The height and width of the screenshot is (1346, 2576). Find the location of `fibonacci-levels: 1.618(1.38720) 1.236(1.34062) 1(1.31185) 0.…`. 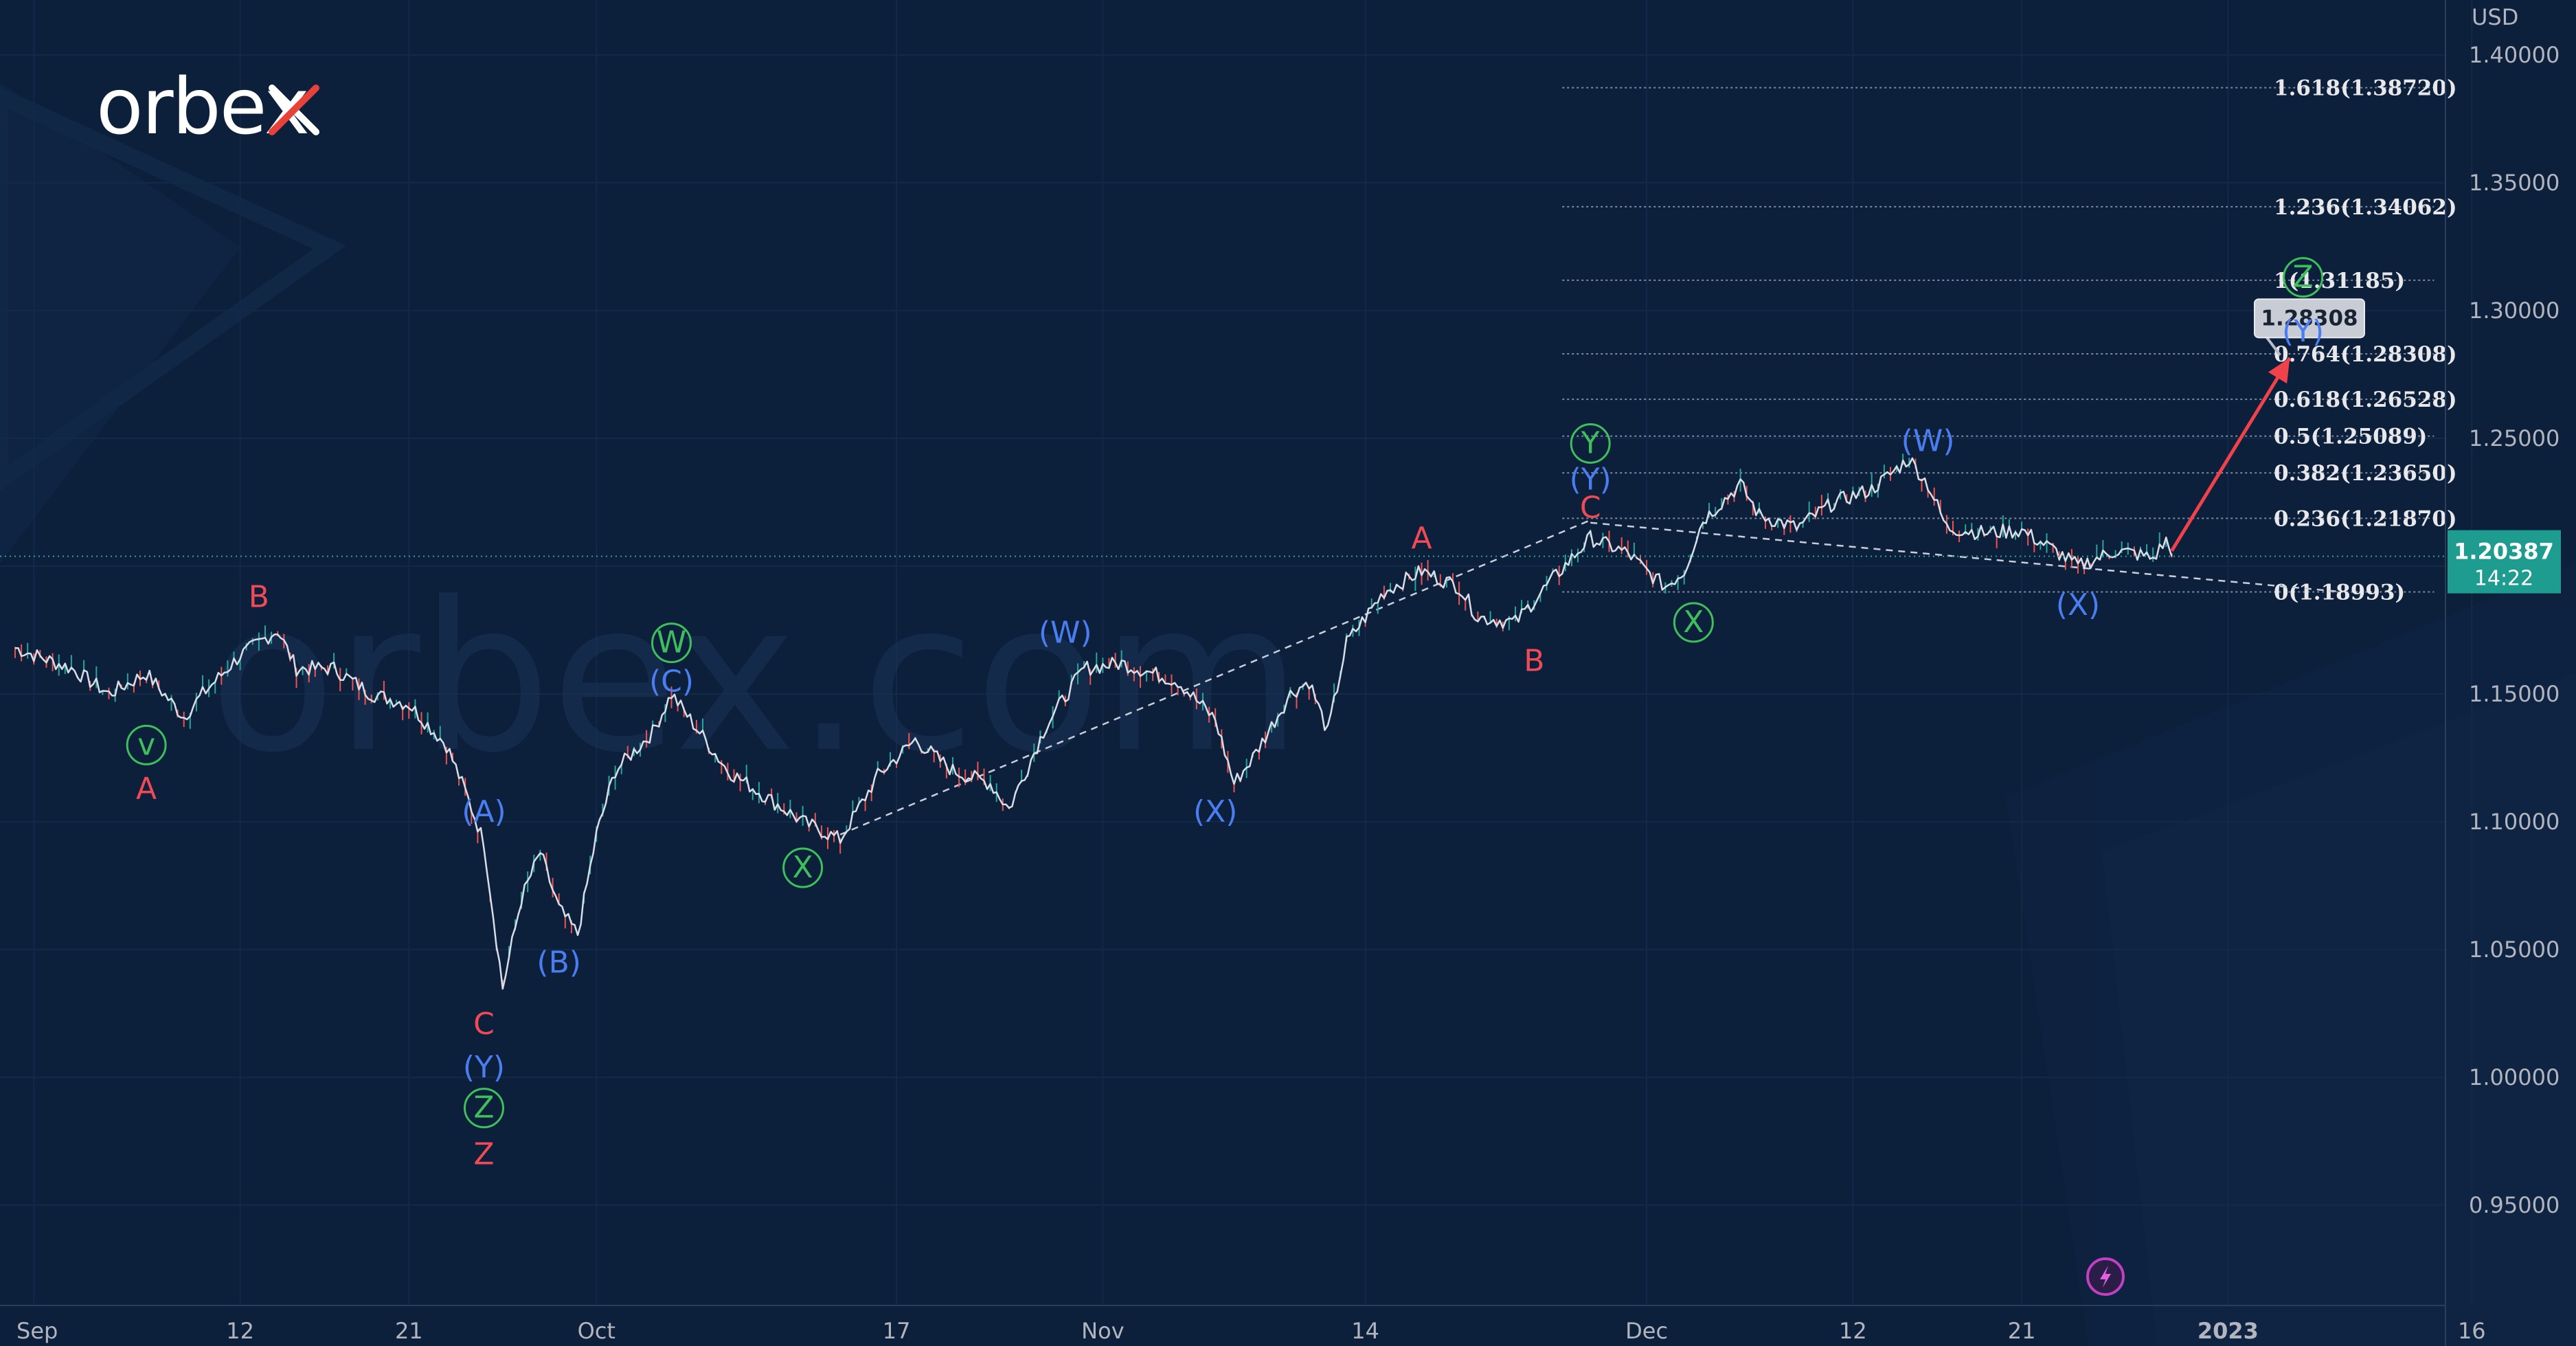

fibonacci-levels: 1.618(1.38720) 1.236(1.34062) 1(1.31185) 0.… is located at coordinates (2009, 340).